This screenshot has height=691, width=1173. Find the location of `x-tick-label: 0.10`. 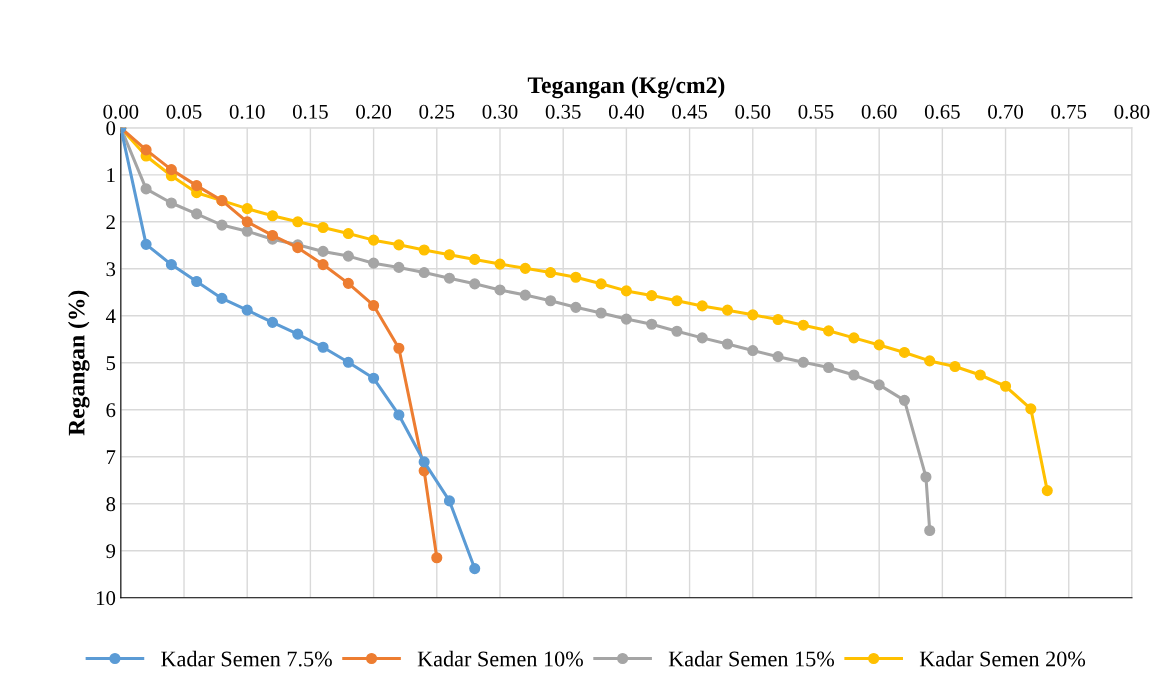

x-tick-label: 0.10 is located at coordinates (247, 111).